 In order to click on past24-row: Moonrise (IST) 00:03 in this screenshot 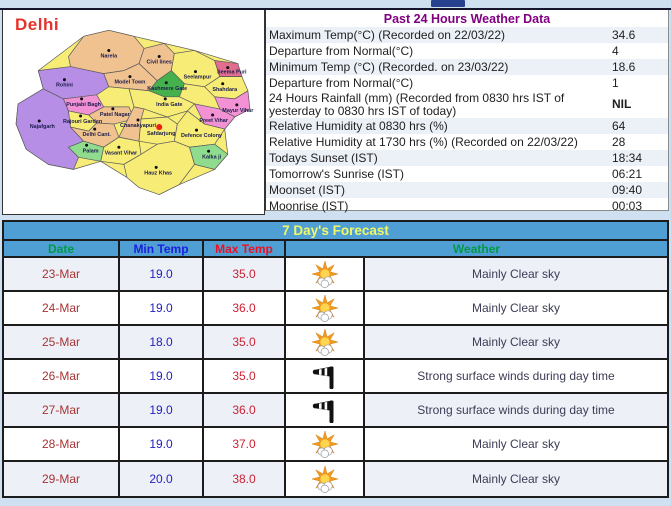, I will do `click(467, 206)`.